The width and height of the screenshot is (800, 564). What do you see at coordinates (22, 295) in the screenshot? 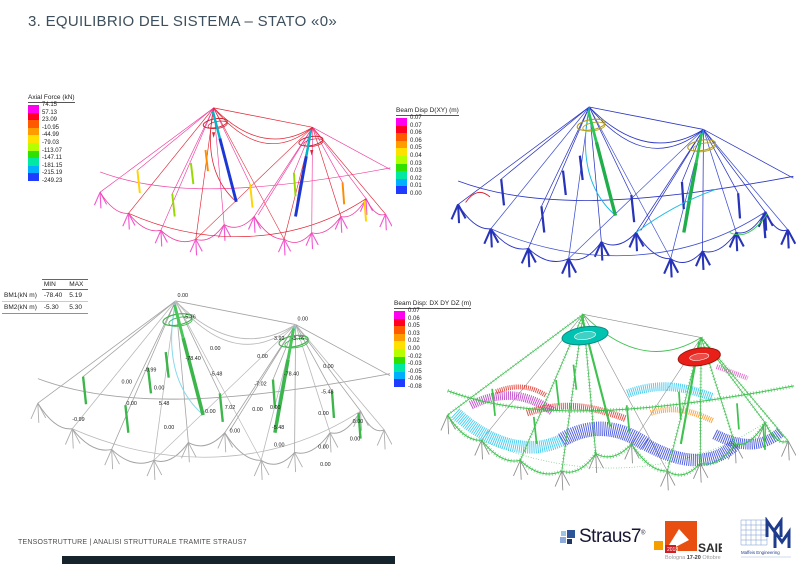
I see `bm-table-cell: BM1(kN m)` at bounding box center [22, 295].